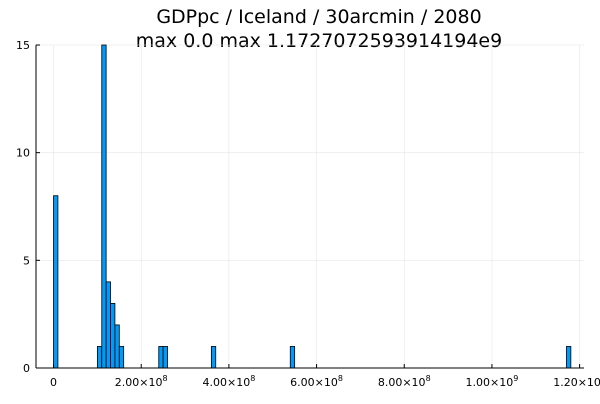 The height and width of the screenshot is (404, 600). Describe the element at coordinates (576, 381) in the screenshot. I see `x-tick-label: 1.20×10⁹` at that location.